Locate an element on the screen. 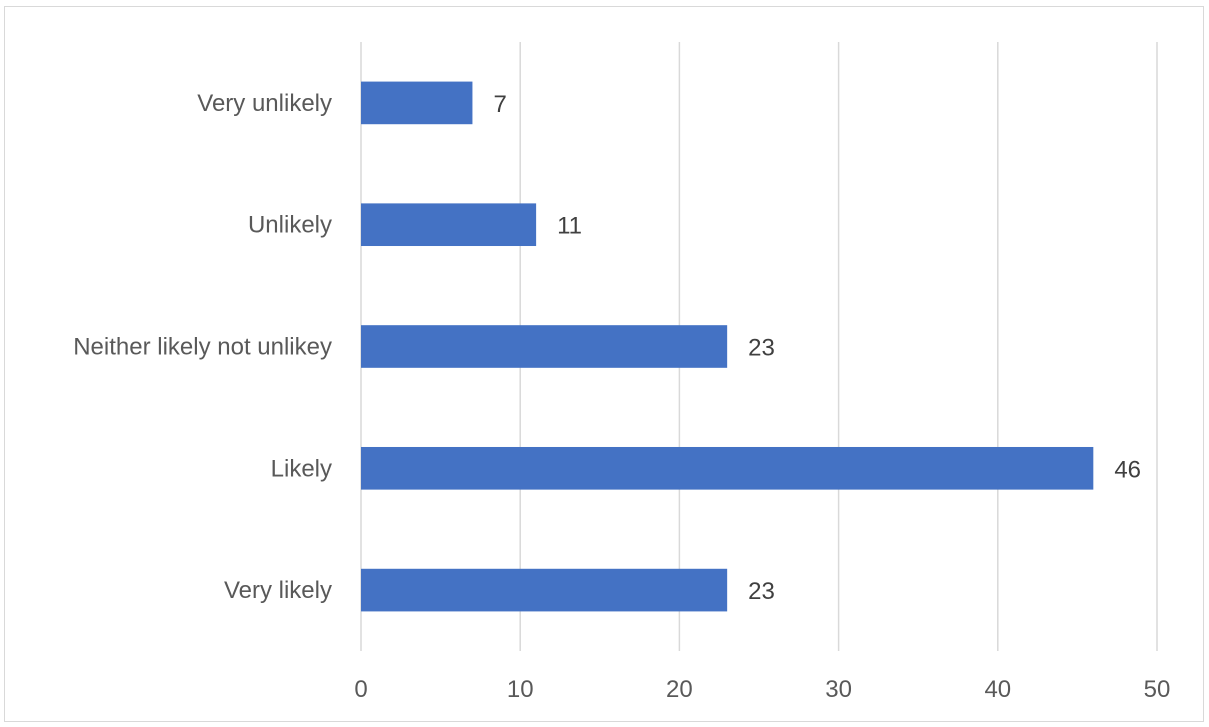 This screenshot has height=727, width=1209. data-label-very-unlikely: 7 is located at coordinates (499, 104).